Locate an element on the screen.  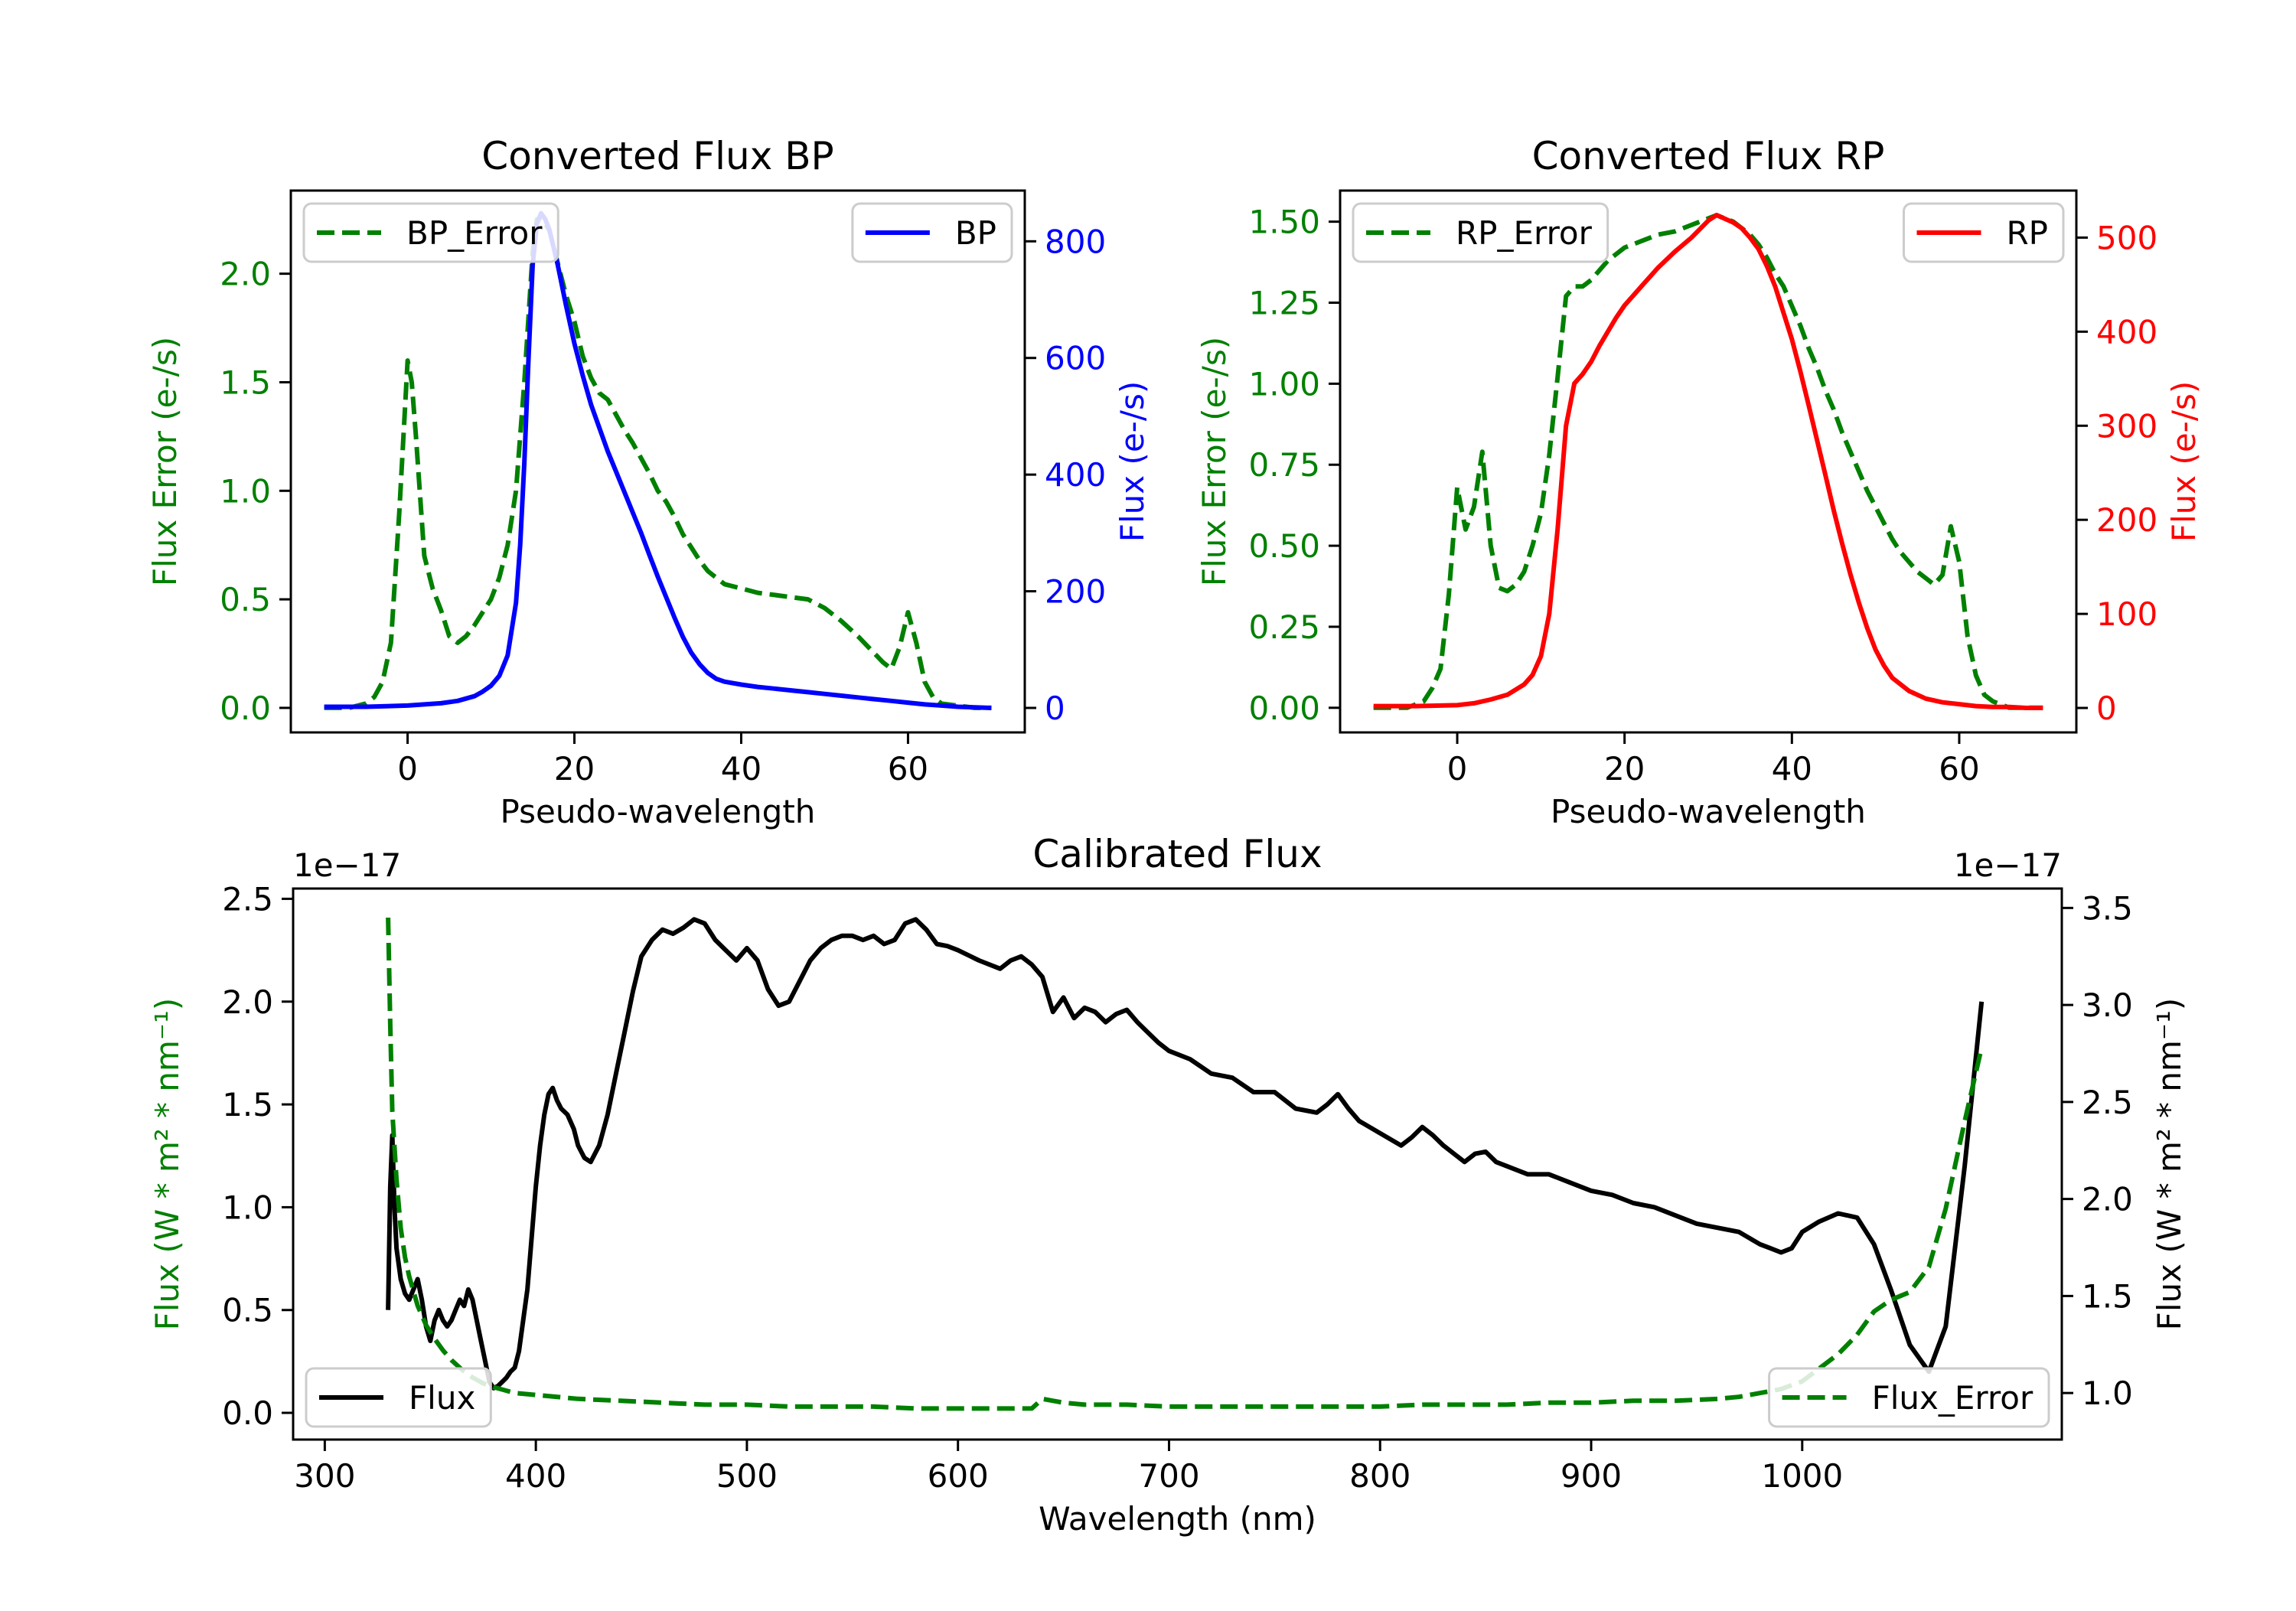
bp-xtick-label: 40 is located at coordinates (741, 769).